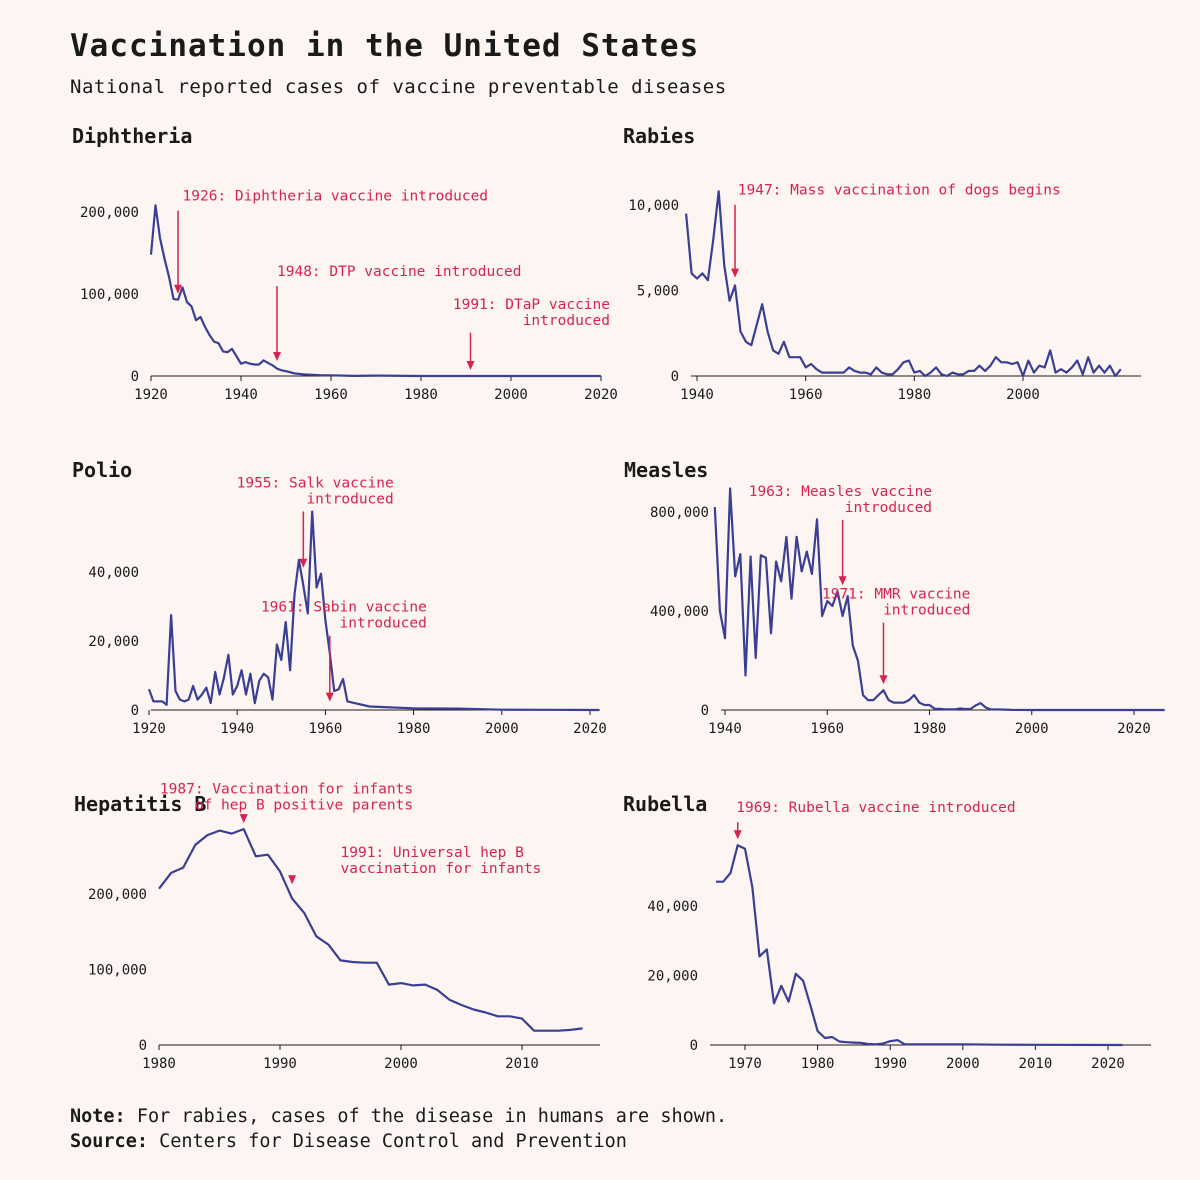  I want to click on measles-x-tick-label: 1940, so click(725, 729).